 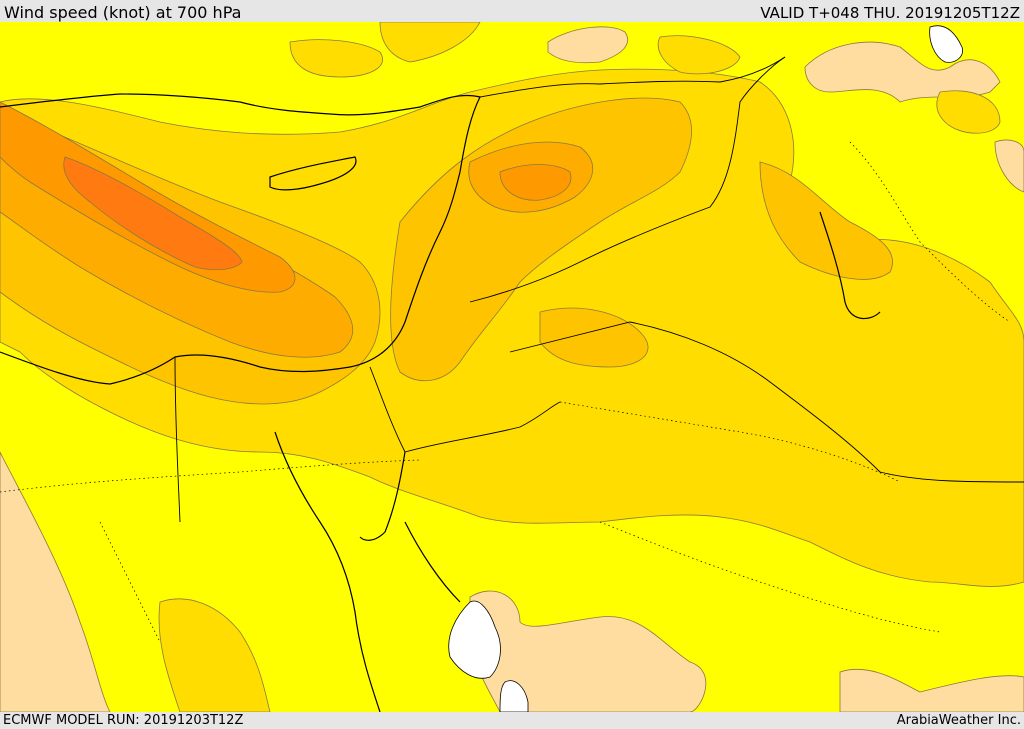 I want to click on orange-dark-jet-max, so click(x=153, y=213).